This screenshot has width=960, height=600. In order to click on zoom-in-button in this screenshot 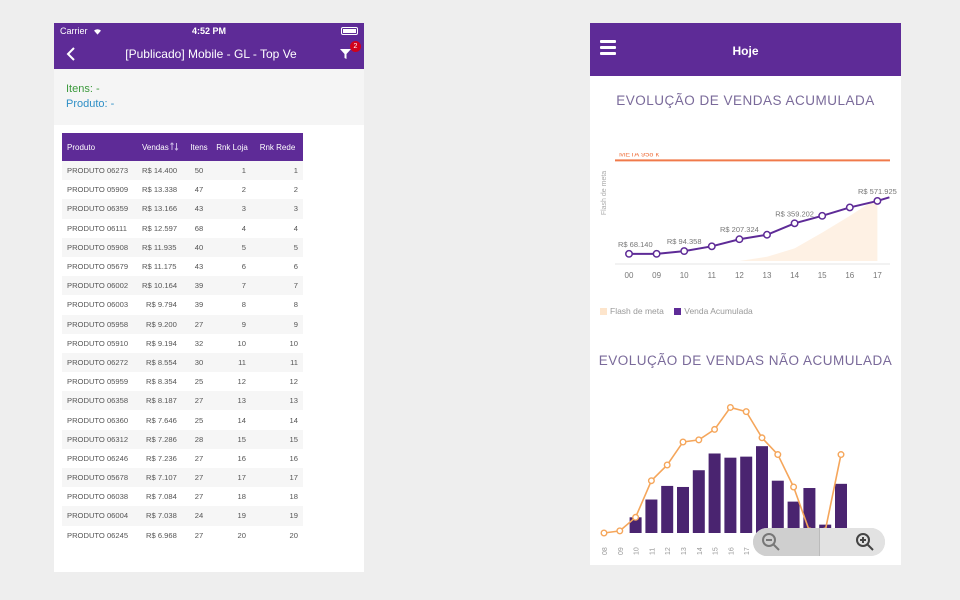, I will do `click(852, 542)`.